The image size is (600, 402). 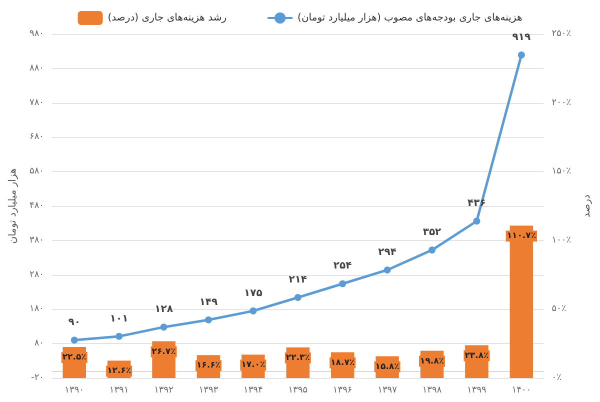 I want to click on y-tick-label: ۶۸۰, so click(x=36, y=137).